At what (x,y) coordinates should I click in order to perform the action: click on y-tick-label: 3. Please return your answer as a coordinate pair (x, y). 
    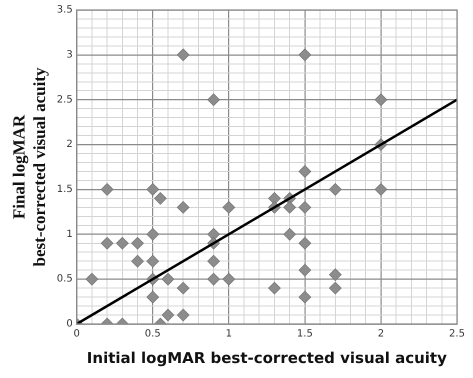
    Looking at the image, I should click on (69, 54).